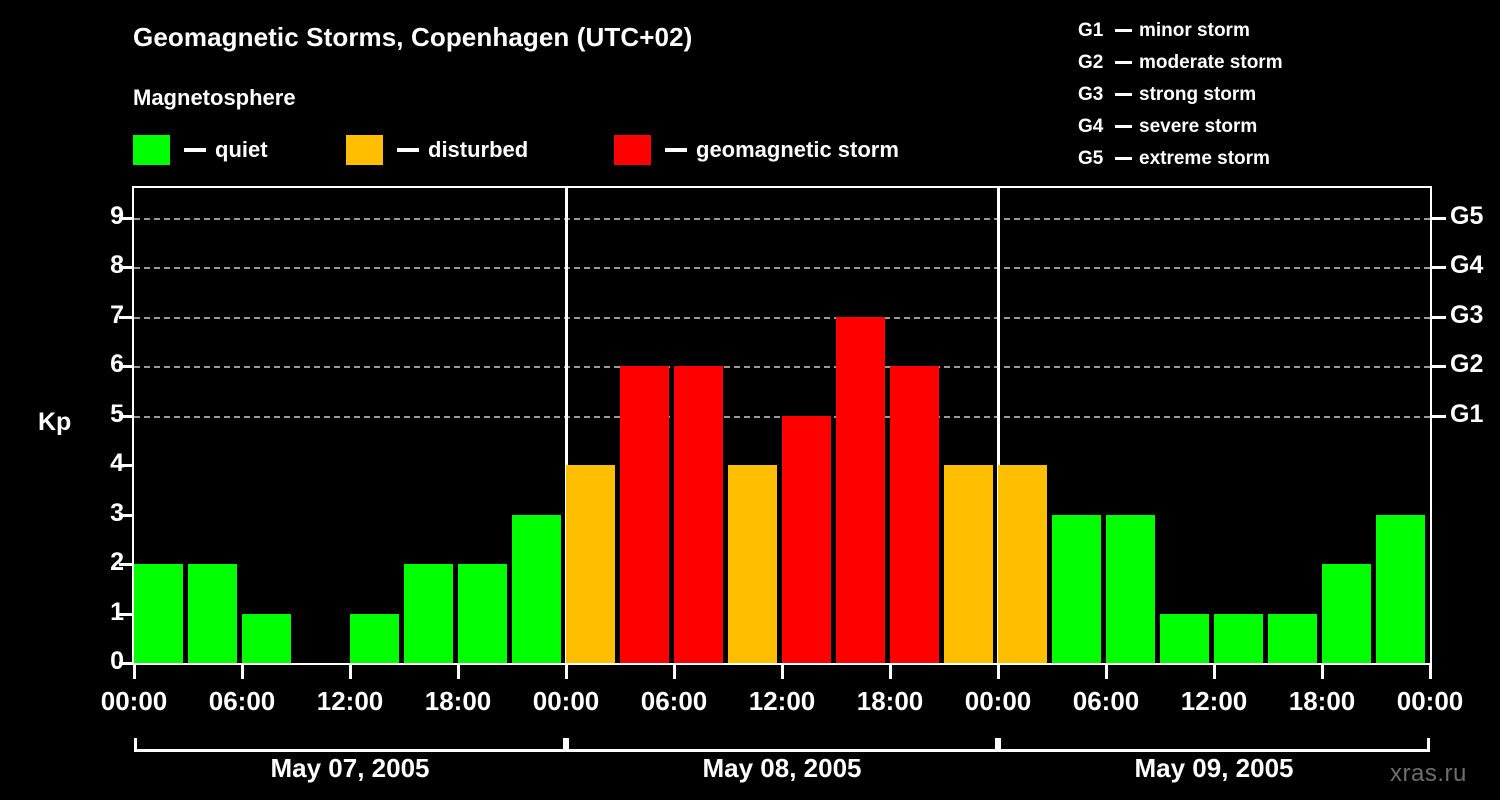  What do you see at coordinates (1106, 701) in the screenshot?
I see `x-tick-label-9: 06:00` at bounding box center [1106, 701].